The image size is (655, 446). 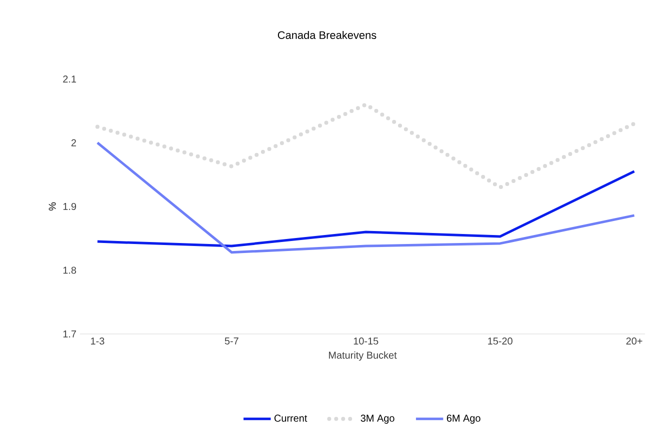 I want to click on x-tick-label: 20+, so click(x=634, y=341).